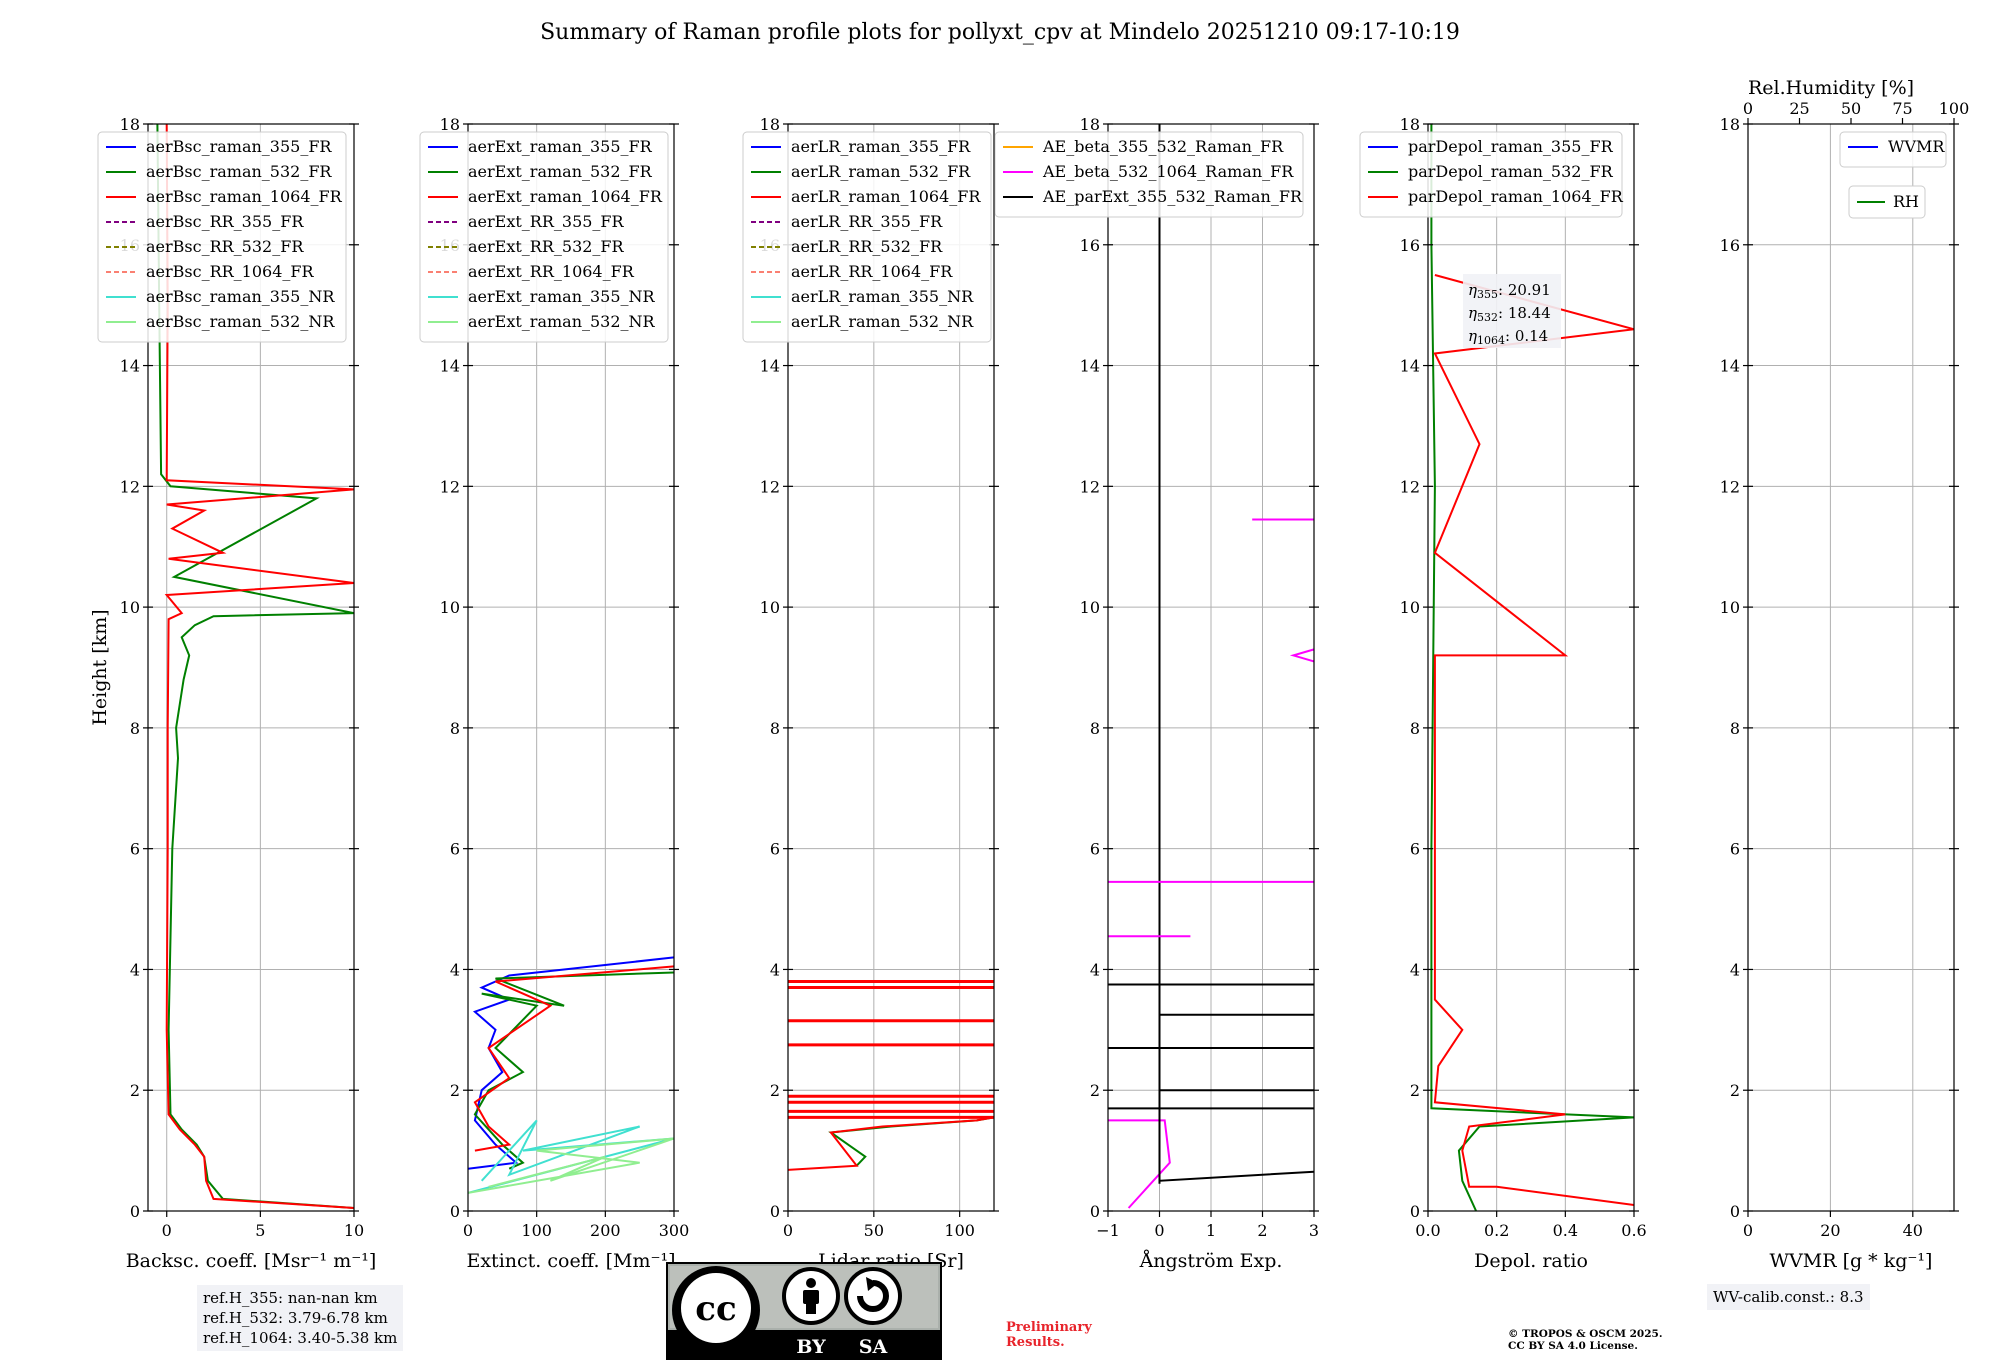  I want to click on ext-legend-label: aerExt_raman_532_FR, so click(560, 171).